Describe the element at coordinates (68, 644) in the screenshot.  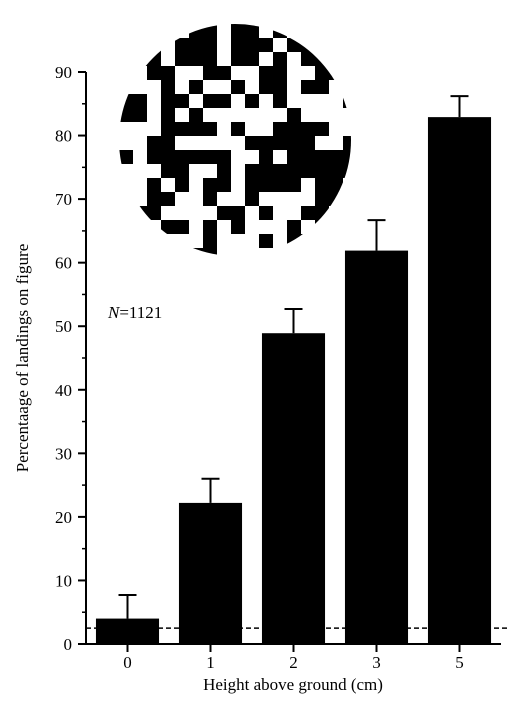
I see `y-tick-label: 0` at that location.